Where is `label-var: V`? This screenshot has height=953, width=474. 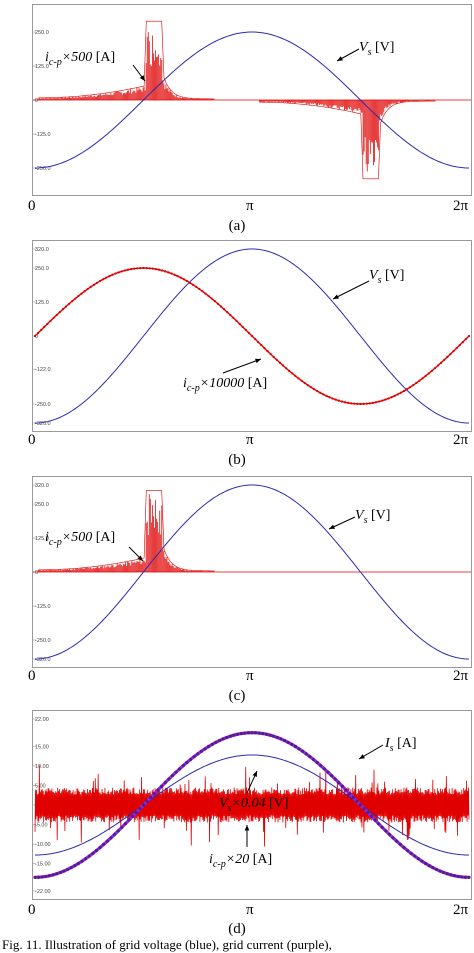
label-var: V is located at coordinates (224, 803).